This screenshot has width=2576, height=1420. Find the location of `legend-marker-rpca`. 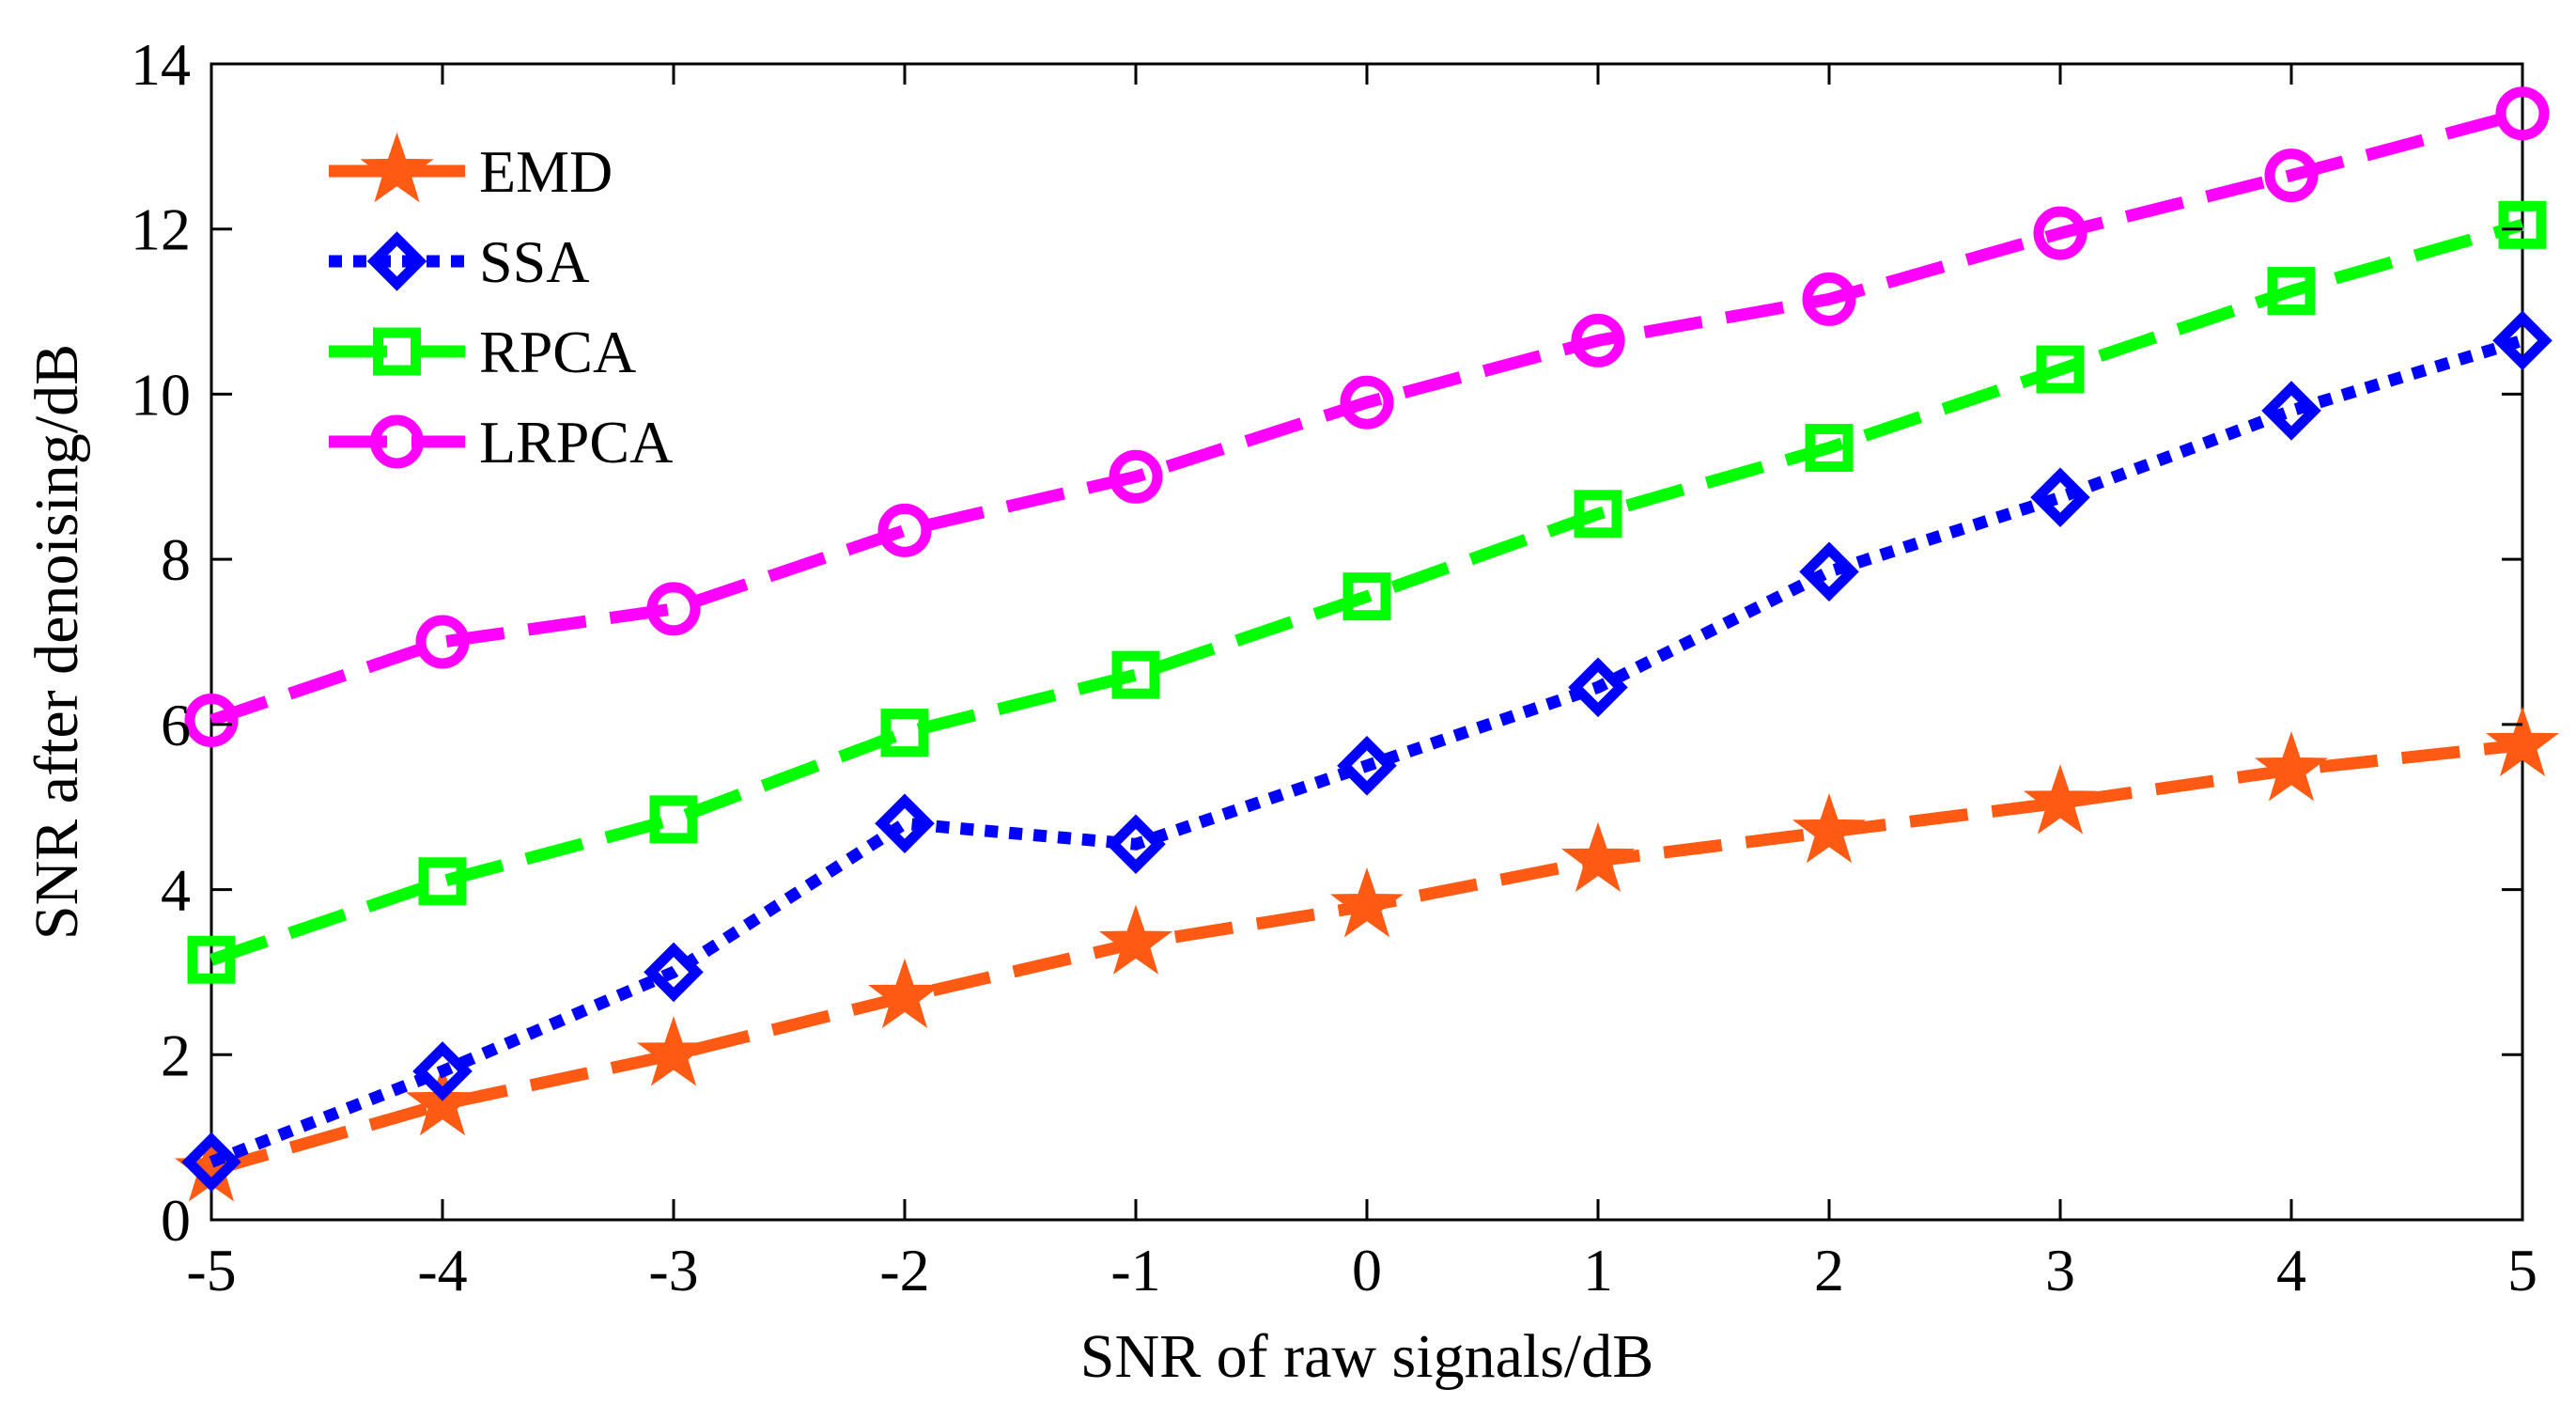

legend-marker-rpca is located at coordinates (397, 351).